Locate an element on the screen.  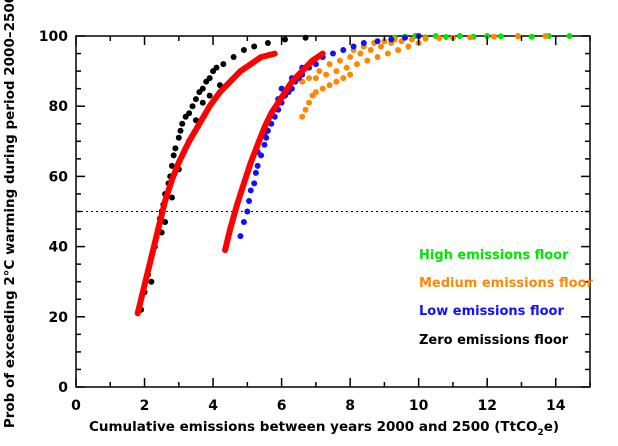
legend-high-emissions: High emissions floor is located at coordinates (494, 255).